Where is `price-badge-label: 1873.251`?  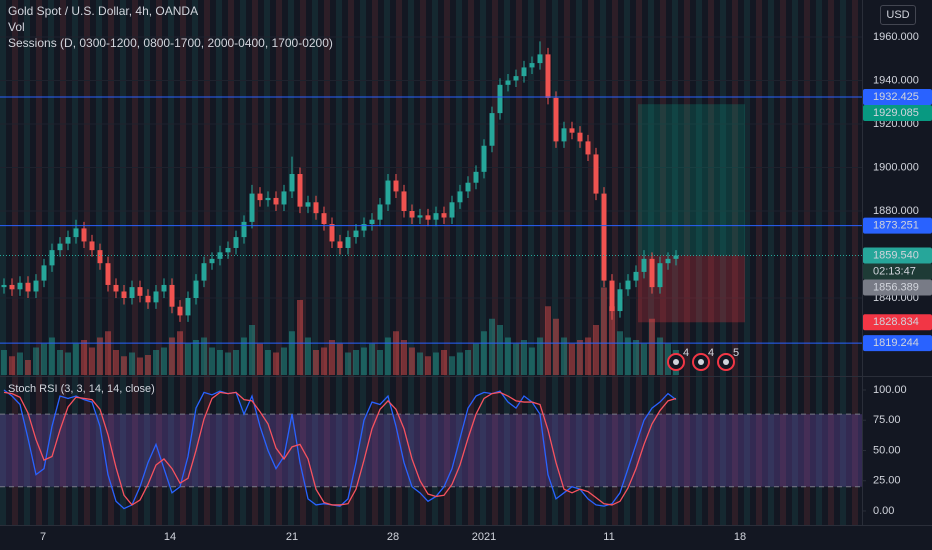 price-badge-label: 1873.251 is located at coordinates (896, 226).